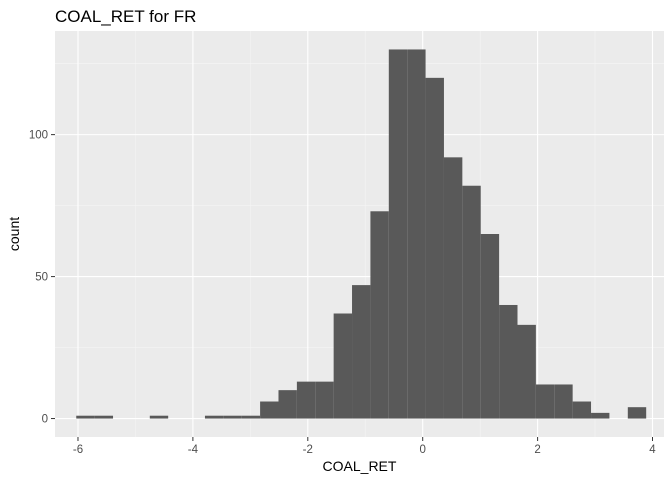 This screenshot has height=480, width=672. Describe the element at coordinates (364, 446) in the screenshot. I see `x-axis: -6 -4 -2 0 2 4` at that location.